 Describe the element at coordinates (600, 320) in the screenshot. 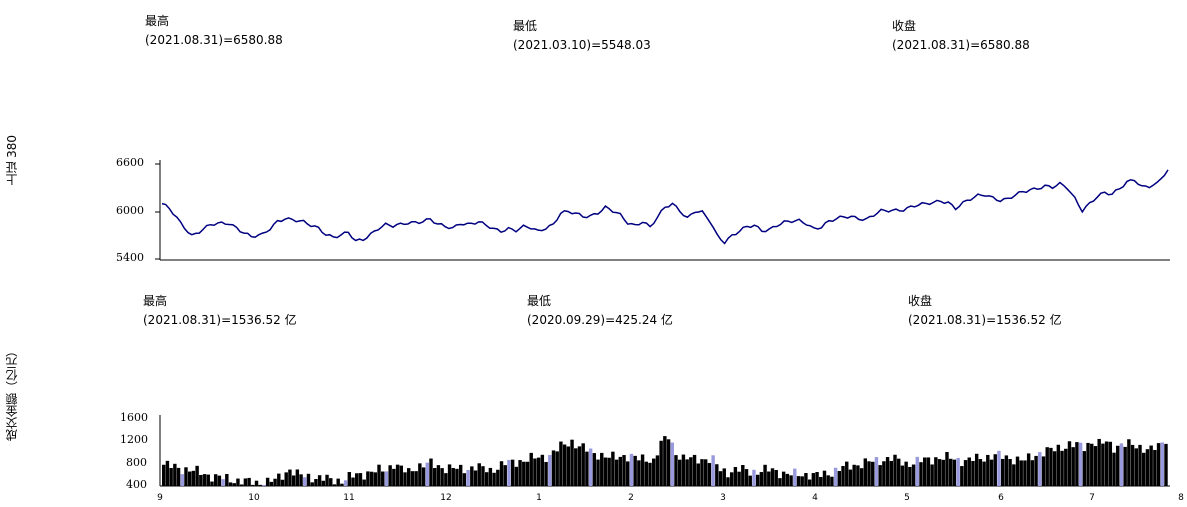

I see `volume-low-value: (2020.09.29)=425.24 亿` at that location.